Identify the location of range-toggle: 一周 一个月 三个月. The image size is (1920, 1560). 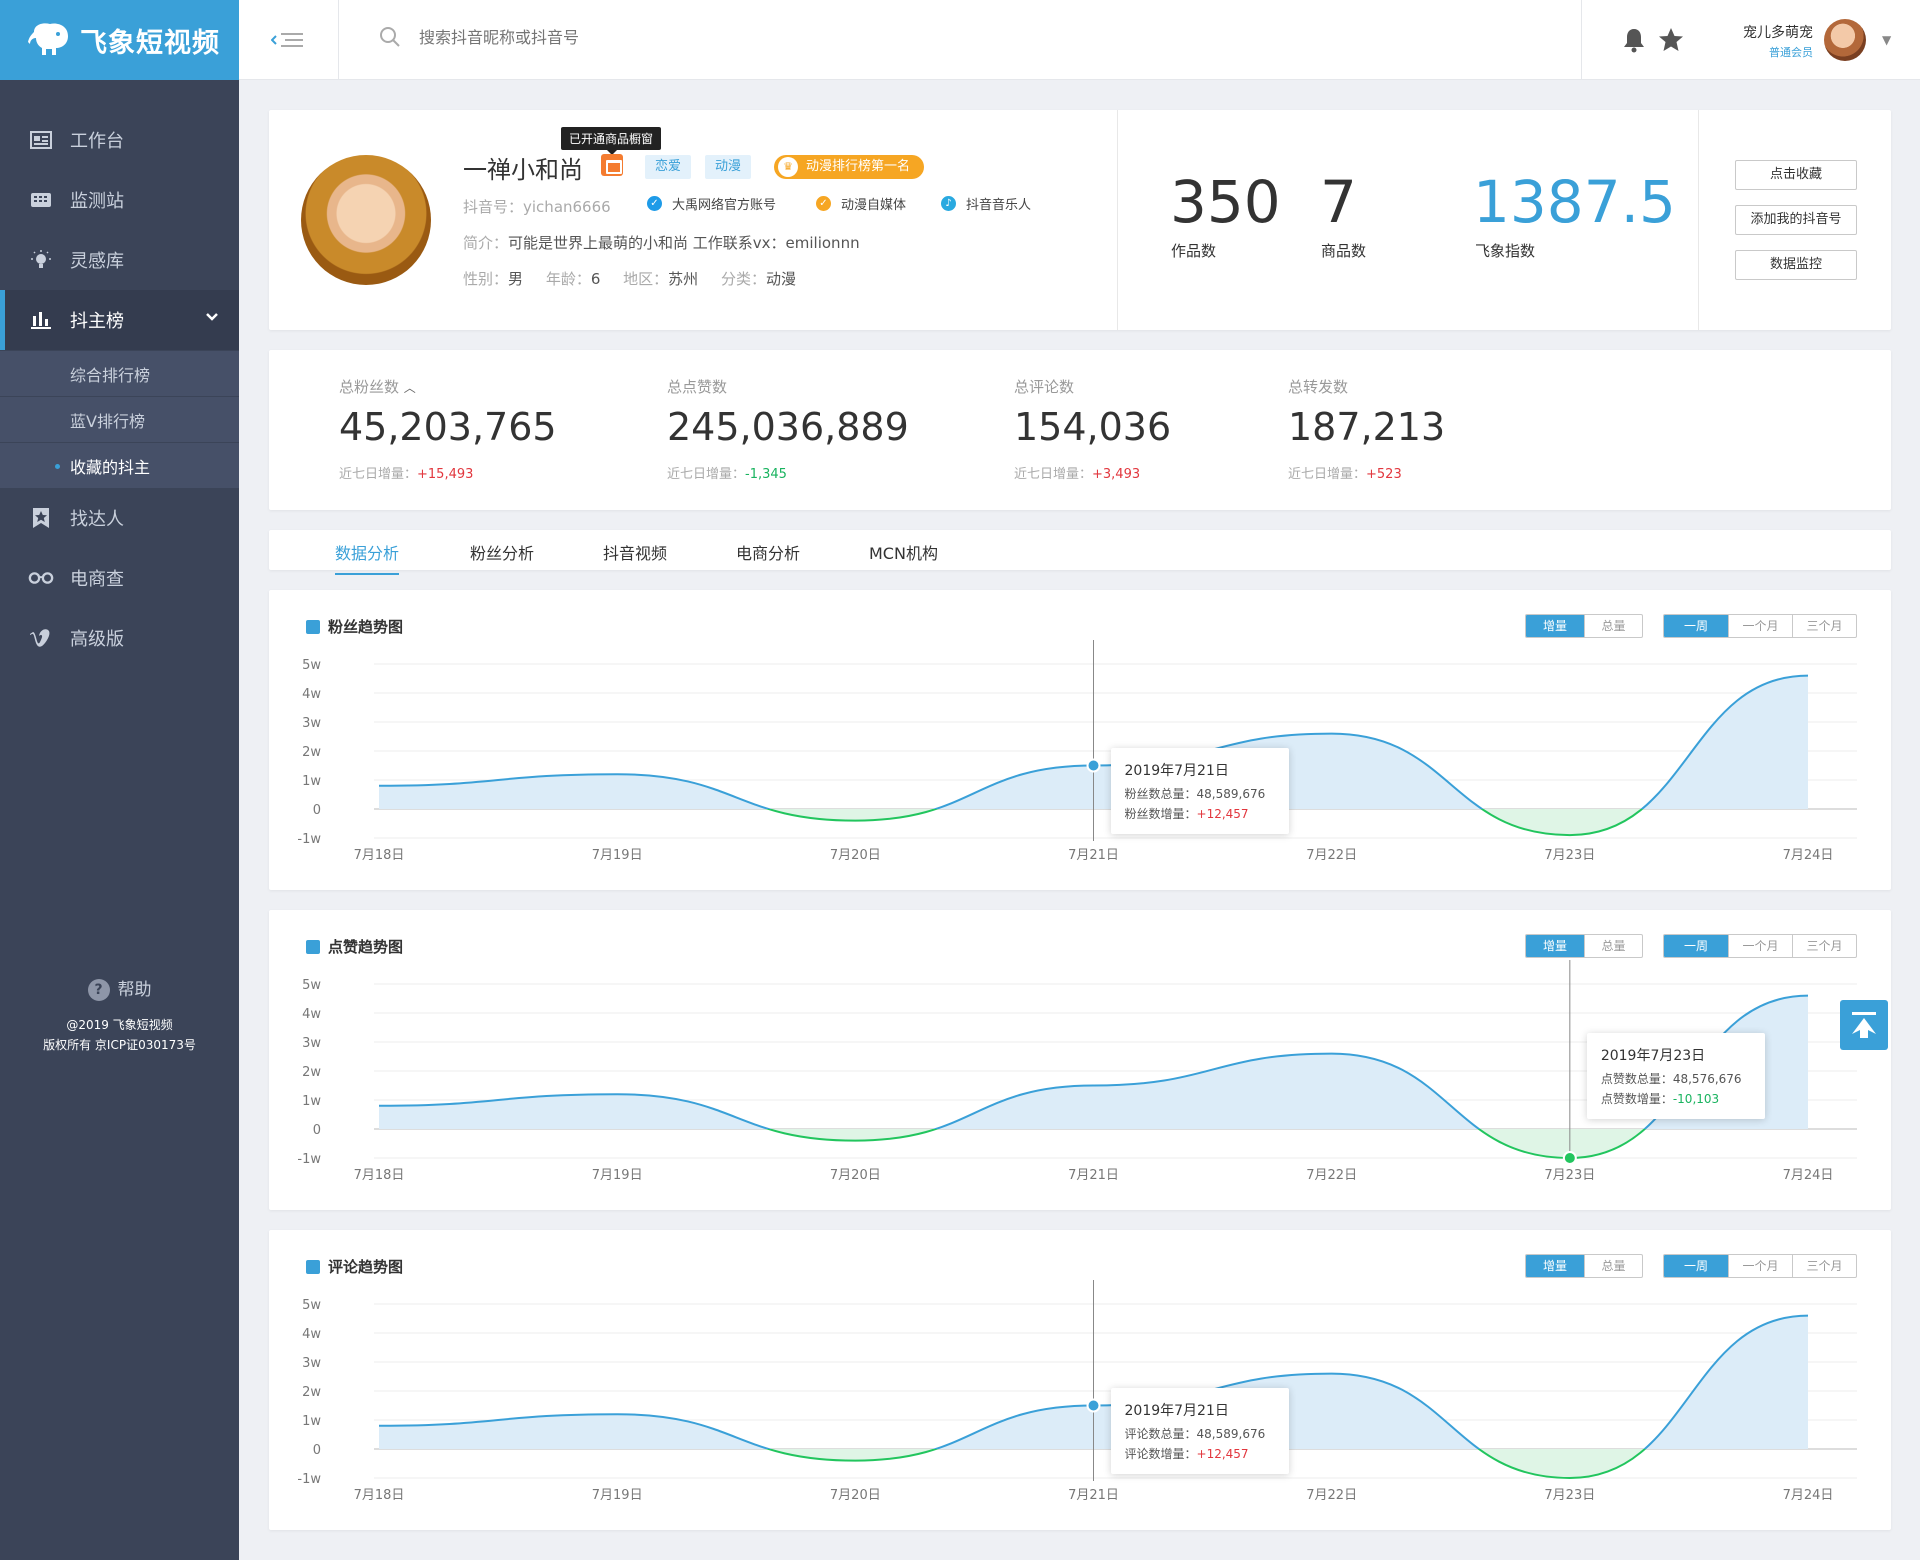
(1760, 1266).